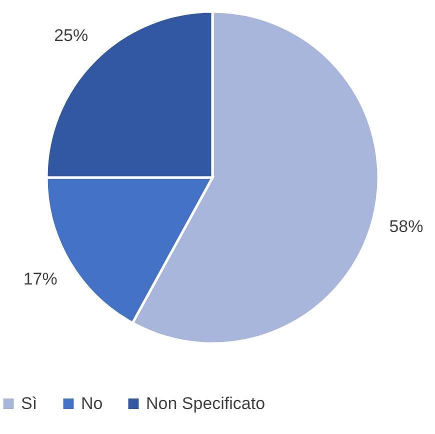 This screenshot has width=435, height=434. I want to click on legend-label: No, so click(92, 403).